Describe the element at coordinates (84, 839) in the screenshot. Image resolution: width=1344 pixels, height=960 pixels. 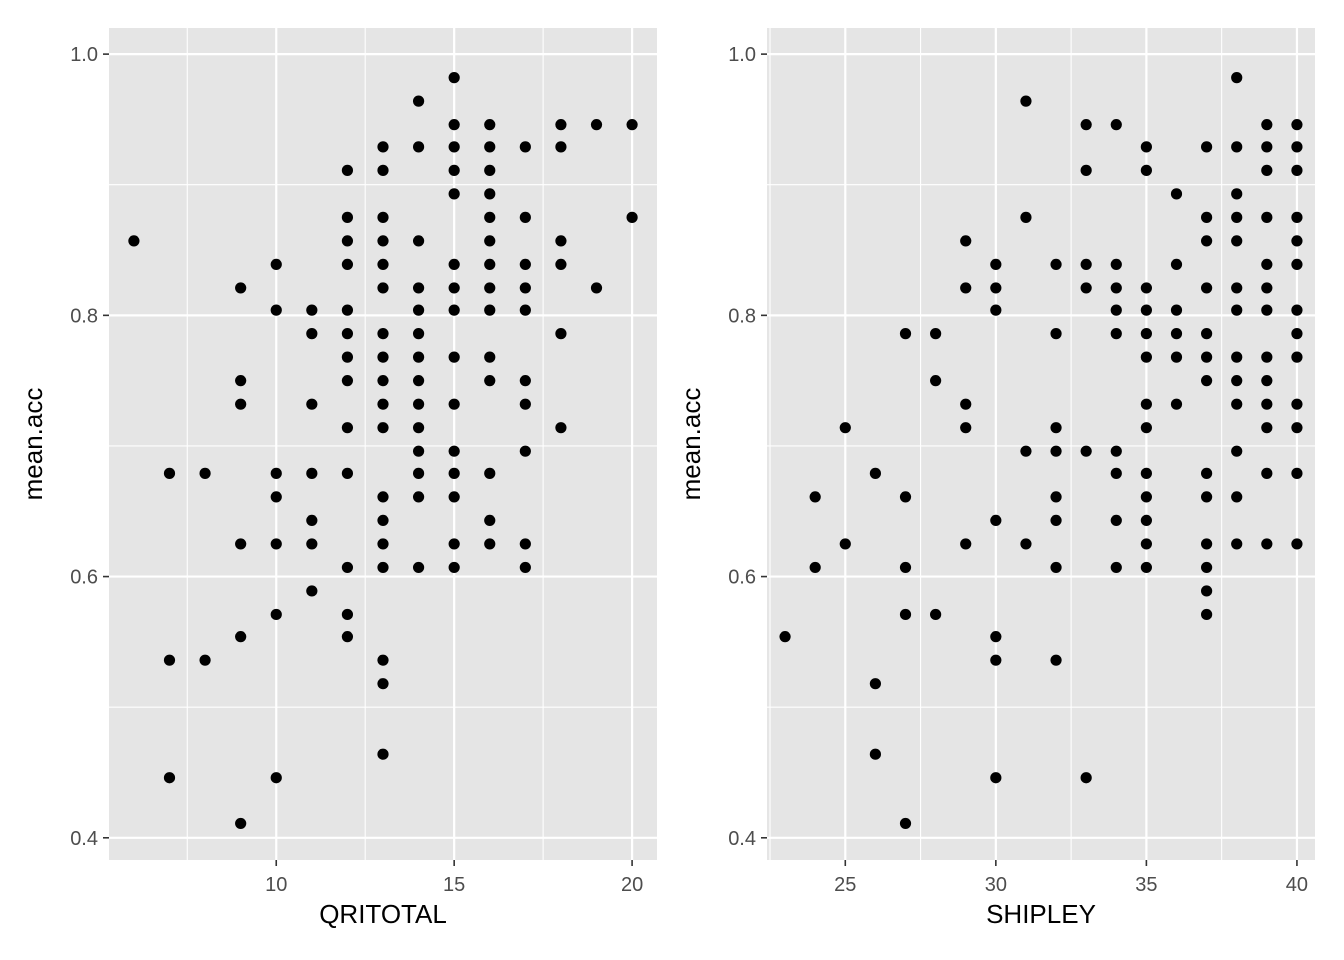
I see `y-tick-label: 0.4` at that location.